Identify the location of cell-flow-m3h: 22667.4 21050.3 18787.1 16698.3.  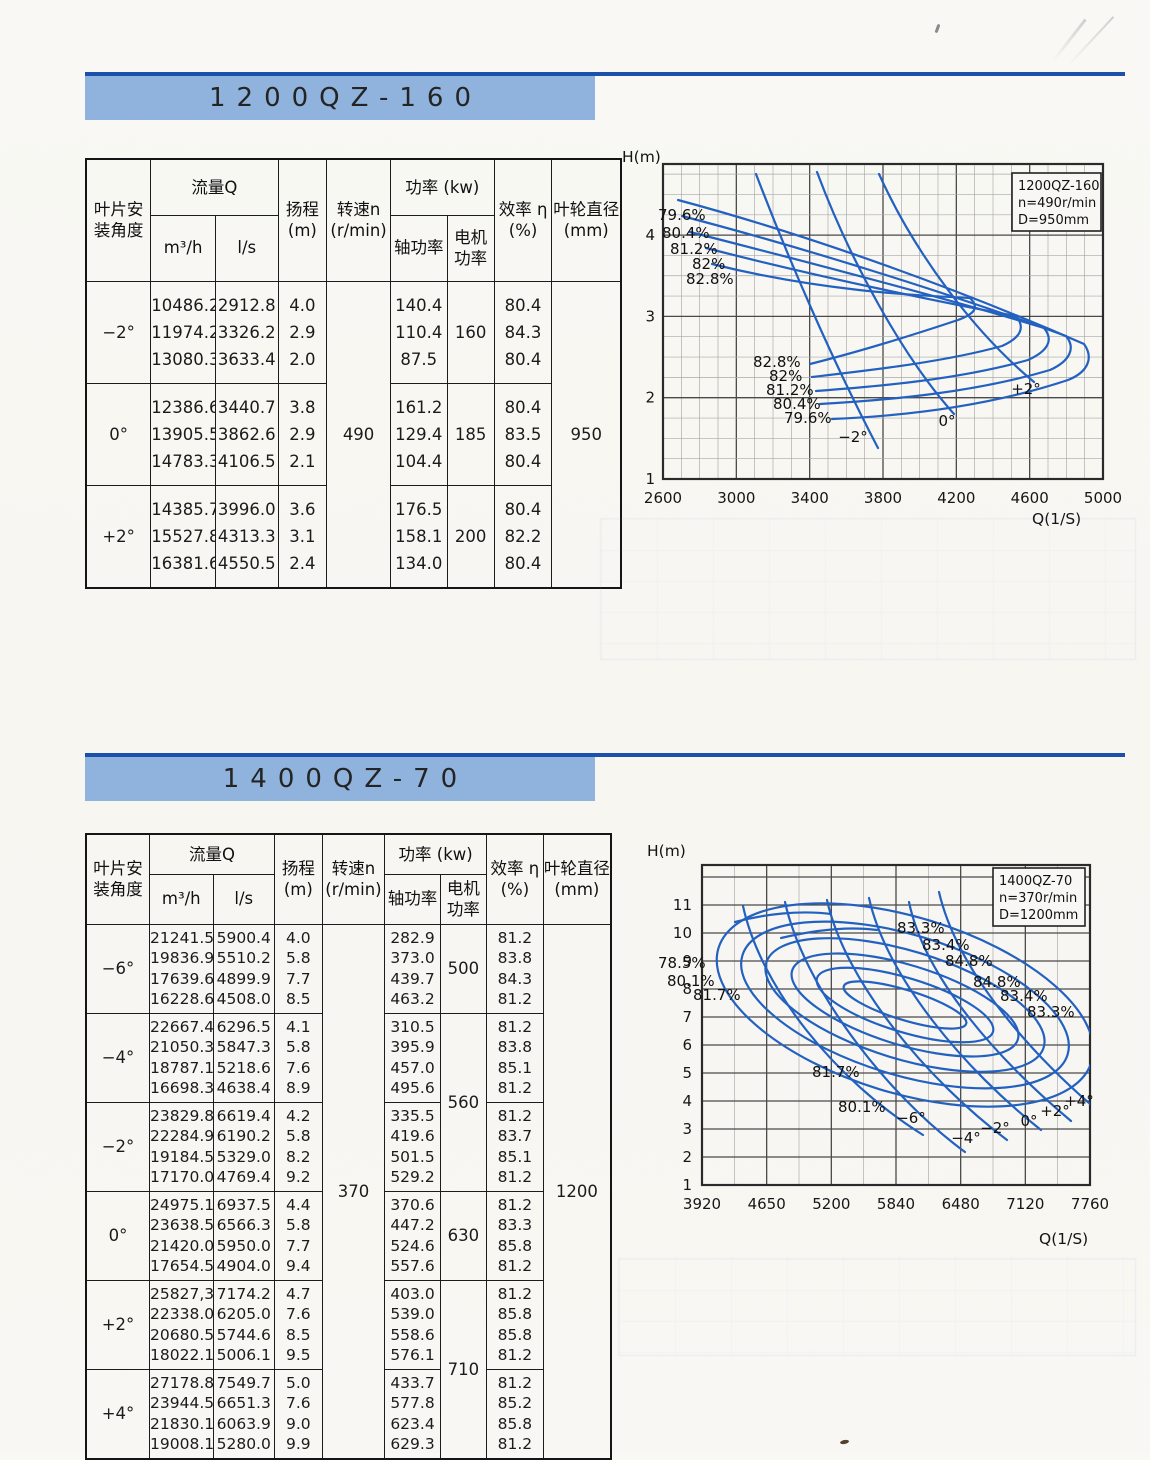
(181, 1057).